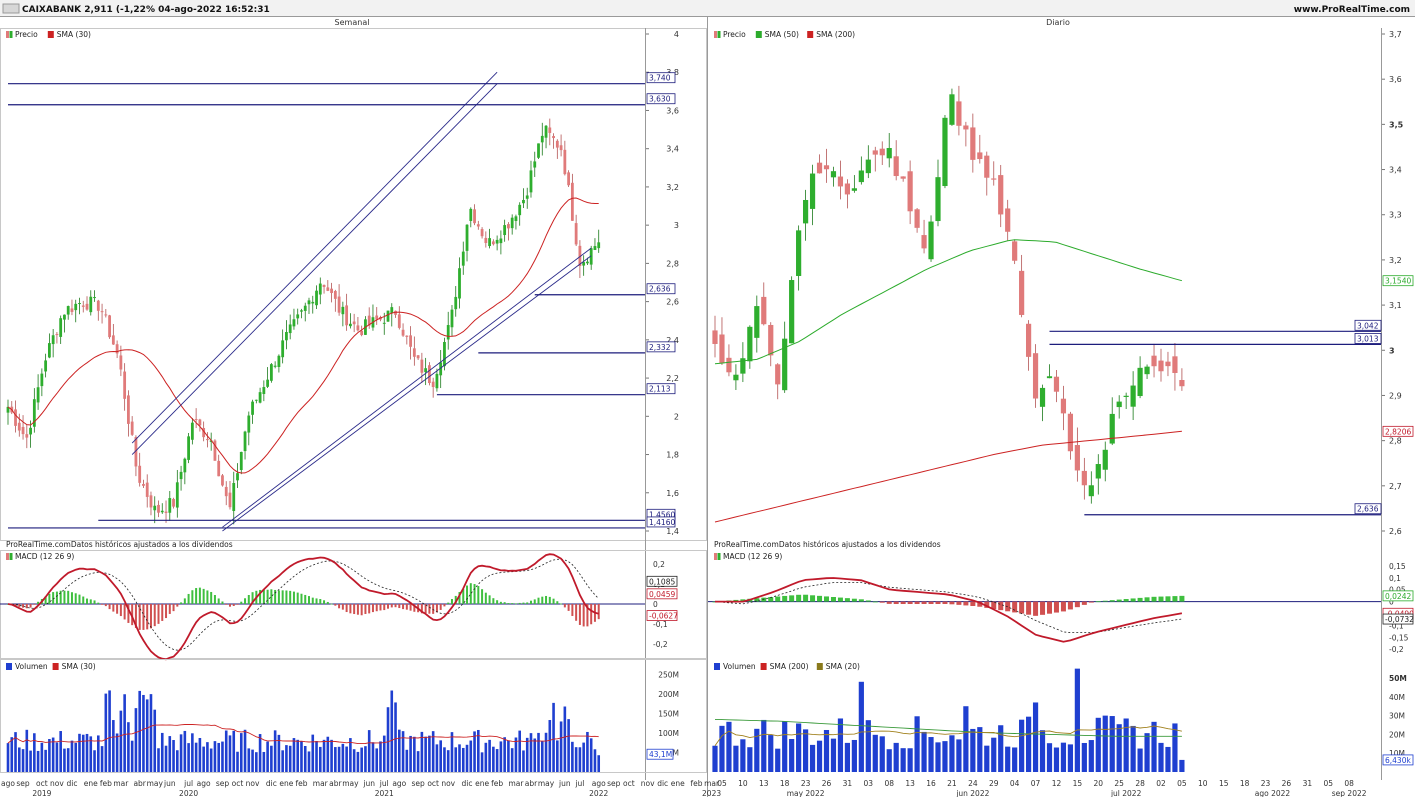 The image size is (1415, 801). I want to click on site-url: www.ProRealTime.com, so click(1352, 10).